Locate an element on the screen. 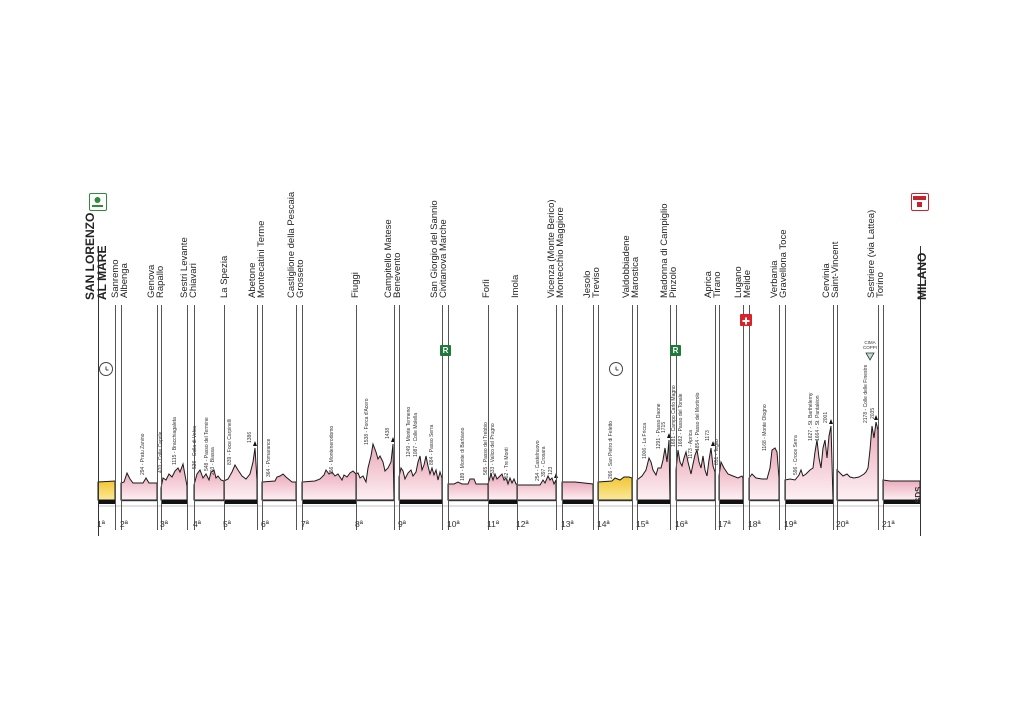 This screenshot has height=724, width=1024. stage-number: 17ª is located at coordinates (724, 524).